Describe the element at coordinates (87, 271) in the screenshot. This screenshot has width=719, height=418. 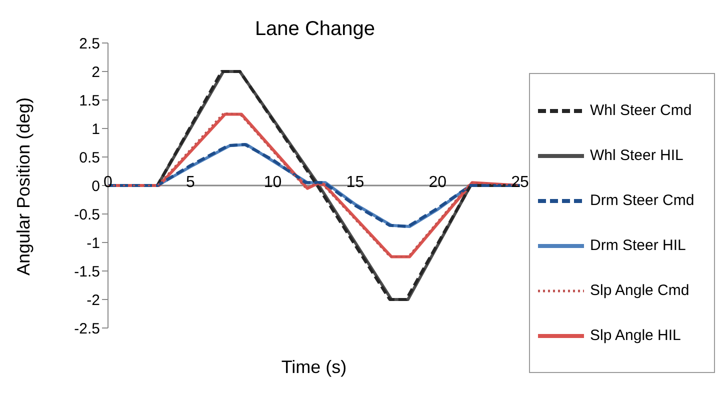
I see `y-tick-label: -1.5` at that location.